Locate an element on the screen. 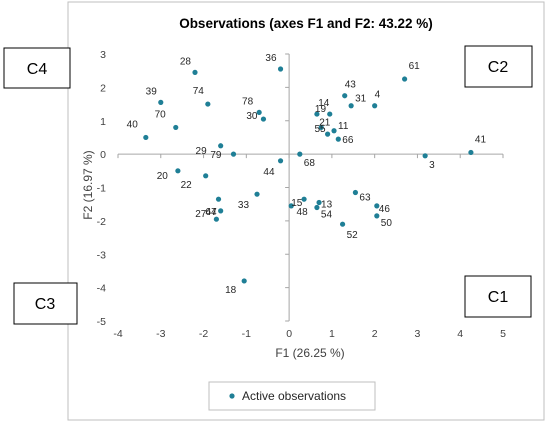 The width and height of the screenshot is (550, 428). point-label-21: 21 is located at coordinates (325, 122).